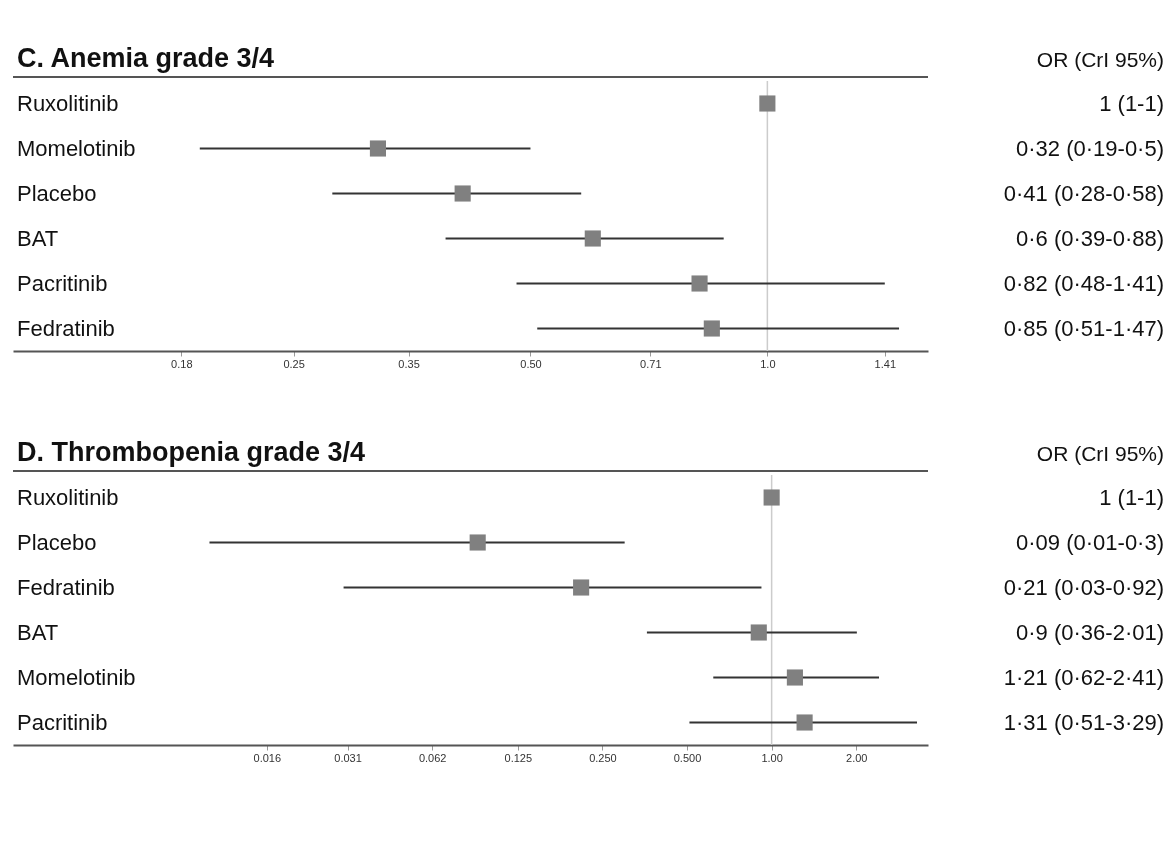 The image size is (1176, 854). Describe the element at coordinates (1083, 283) in the screenshot. I see `data-label: 0·82 (0·48-1·41)` at that location.